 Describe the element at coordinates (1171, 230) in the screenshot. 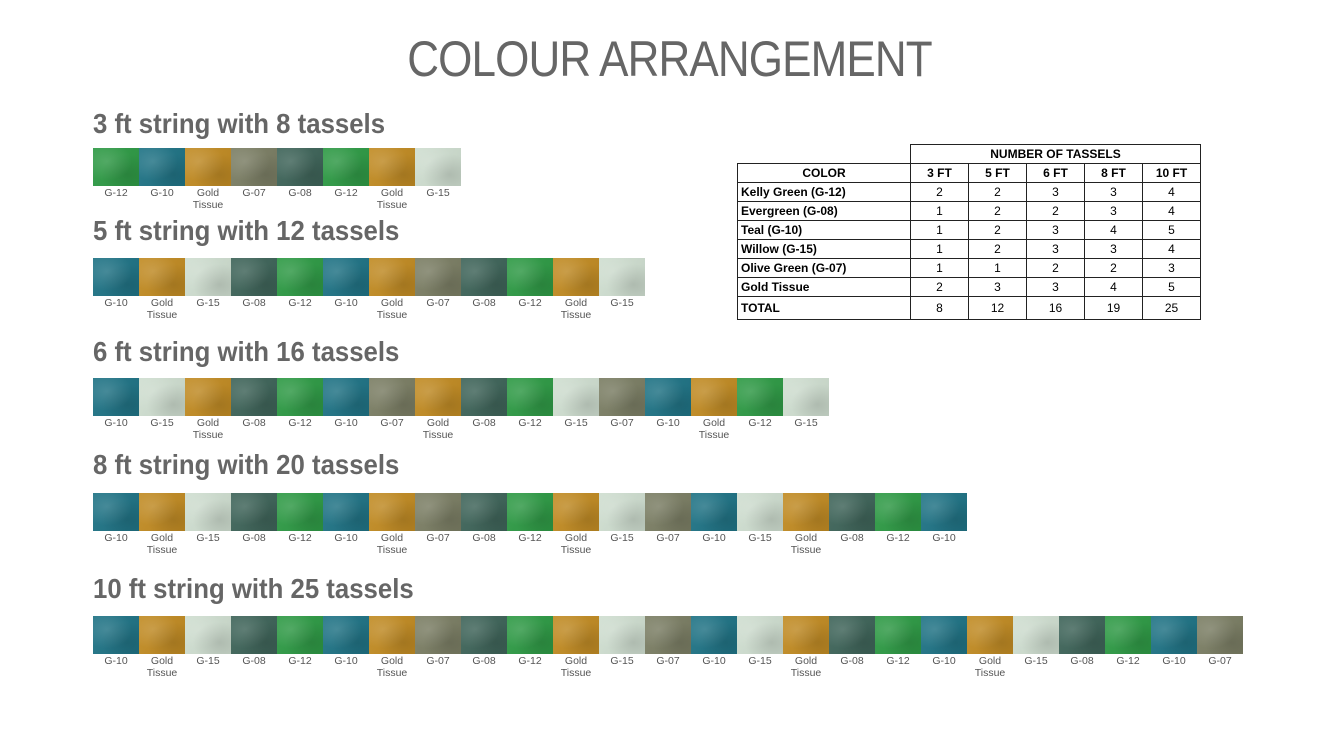

I see `table-cell: 5` at that location.